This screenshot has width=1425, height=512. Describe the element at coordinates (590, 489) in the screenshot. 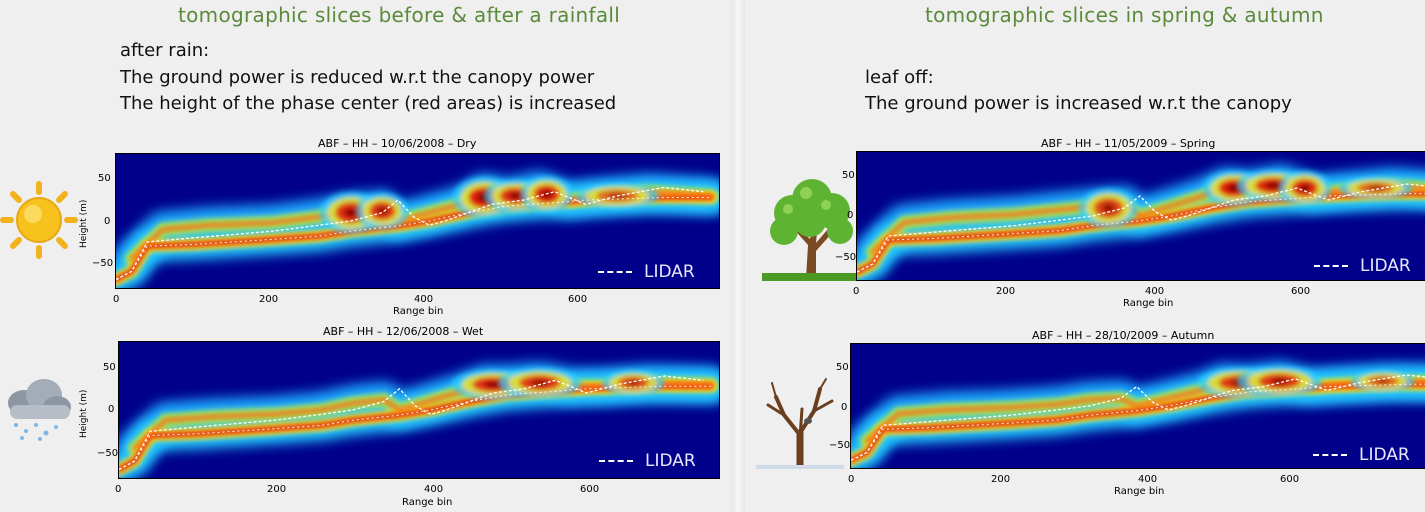

I see `chart2-xtick-600: 600` at that location.